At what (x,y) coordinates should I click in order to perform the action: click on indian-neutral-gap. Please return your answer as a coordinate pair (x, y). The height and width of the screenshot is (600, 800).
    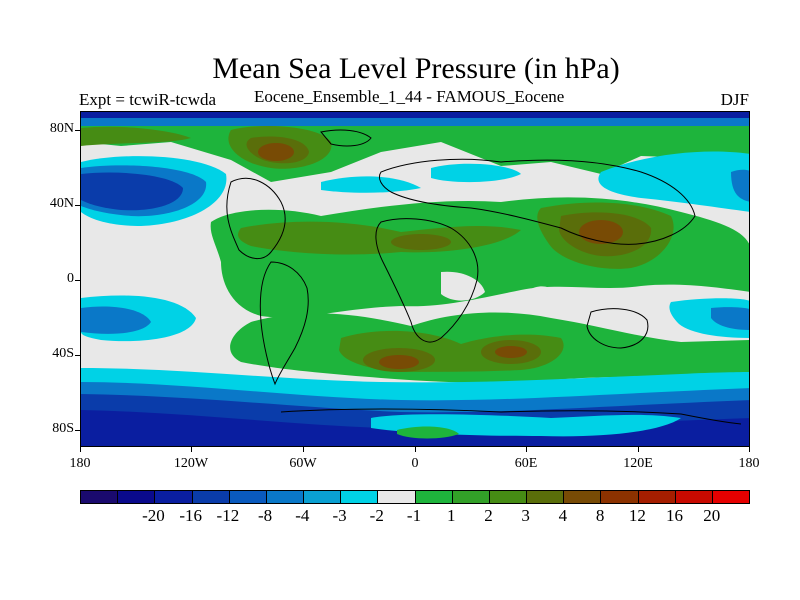
    Looking at the image, I should click on (544, 297).